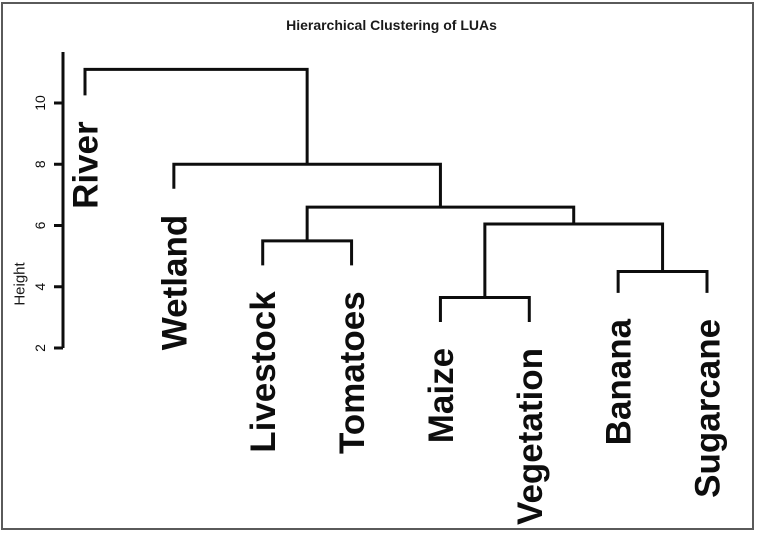 This screenshot has width=765, height=534. What do you see at coordinates (530, 436) in the screenshot?
I see `leaf-label-vegetation: Vegetation` at bounding box center [530, 436].